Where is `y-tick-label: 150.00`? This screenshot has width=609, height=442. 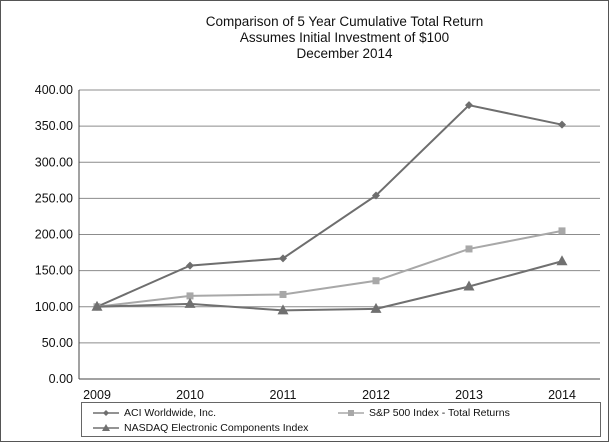 y-tick-label: 150.00 is located at coordinates (54, 271).